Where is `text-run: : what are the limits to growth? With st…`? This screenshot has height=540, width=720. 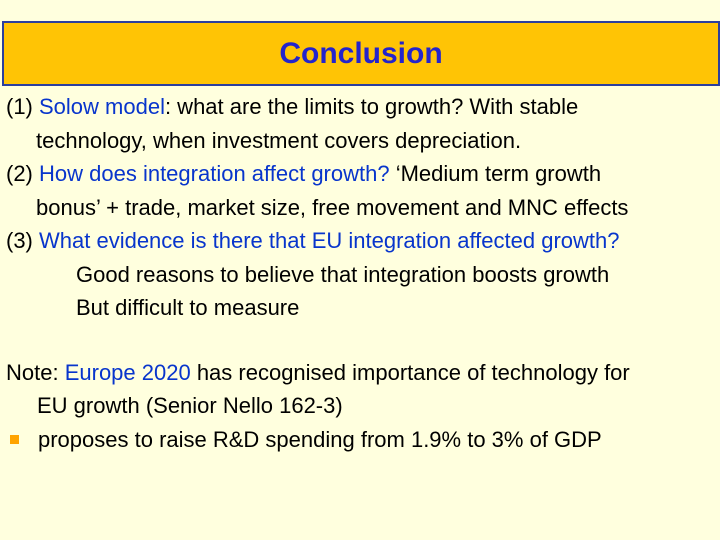
text-run: : what are the limits to growth? With st… is located at coordinates (371, 106).